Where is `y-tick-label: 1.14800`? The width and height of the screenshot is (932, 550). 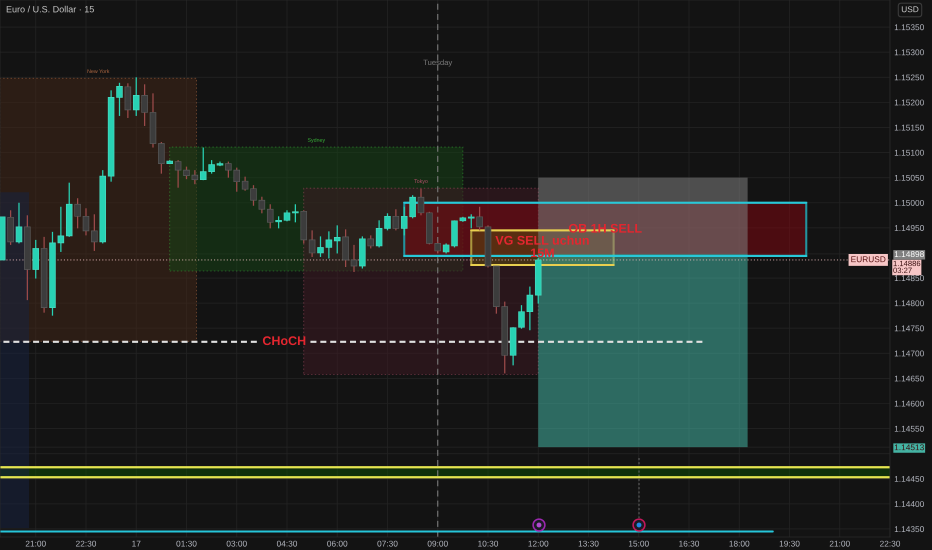 y-tick-label: 1.14800 is located at coordinates (909, 303).